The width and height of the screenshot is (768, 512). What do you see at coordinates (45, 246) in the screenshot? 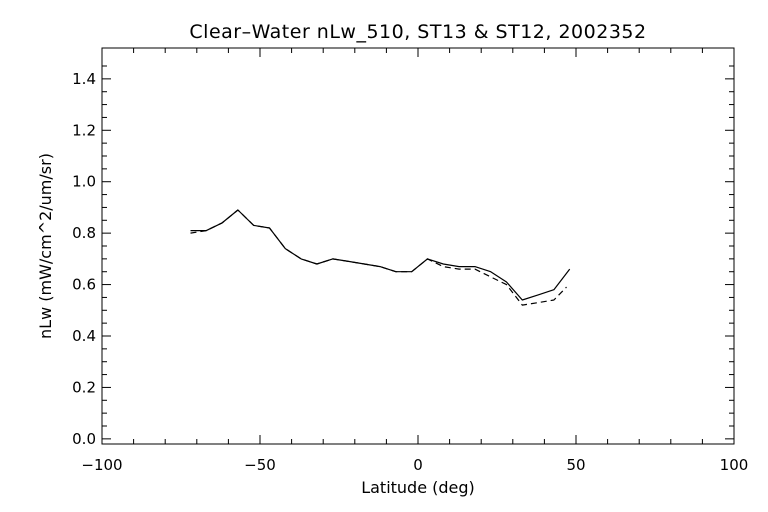
I see `y-axis-label: nLw (mW/cm^2/um/sr)` at bounding box center [45, 246].